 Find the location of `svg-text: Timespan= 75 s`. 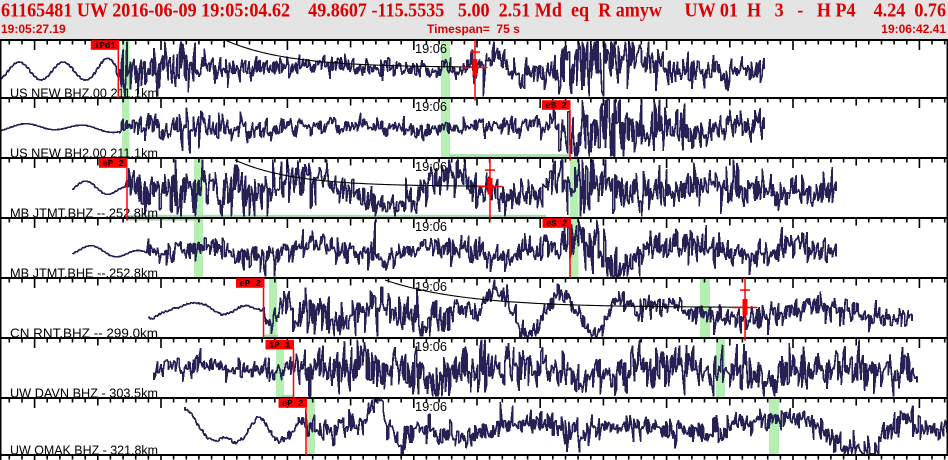

svg-text: Timespan= 75 s is located at coordinates (473, 29).